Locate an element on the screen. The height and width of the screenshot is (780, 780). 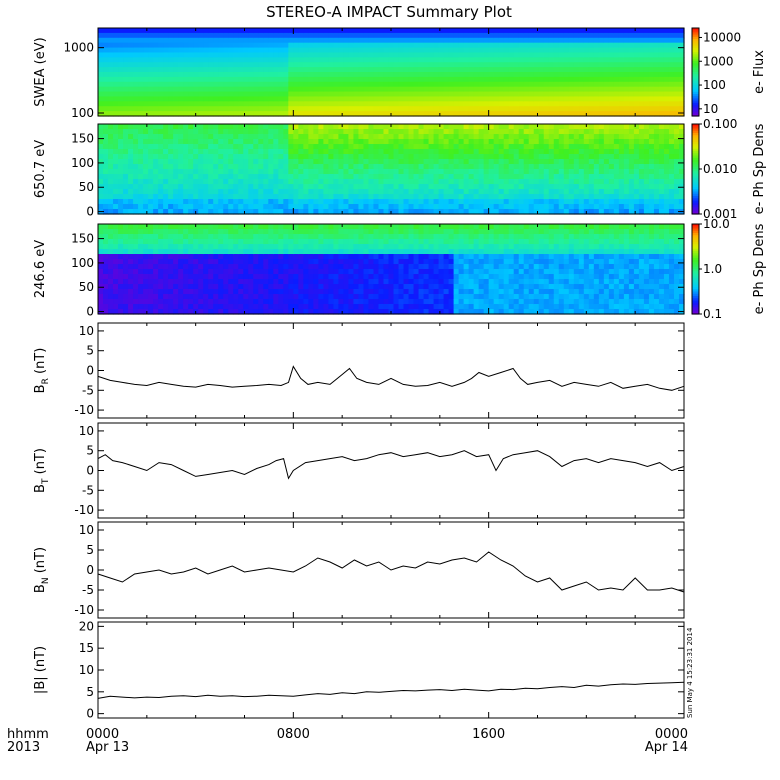
panel-br: -10 -5 0 5 10 BR (nT) is located at coordinates (359, 370).